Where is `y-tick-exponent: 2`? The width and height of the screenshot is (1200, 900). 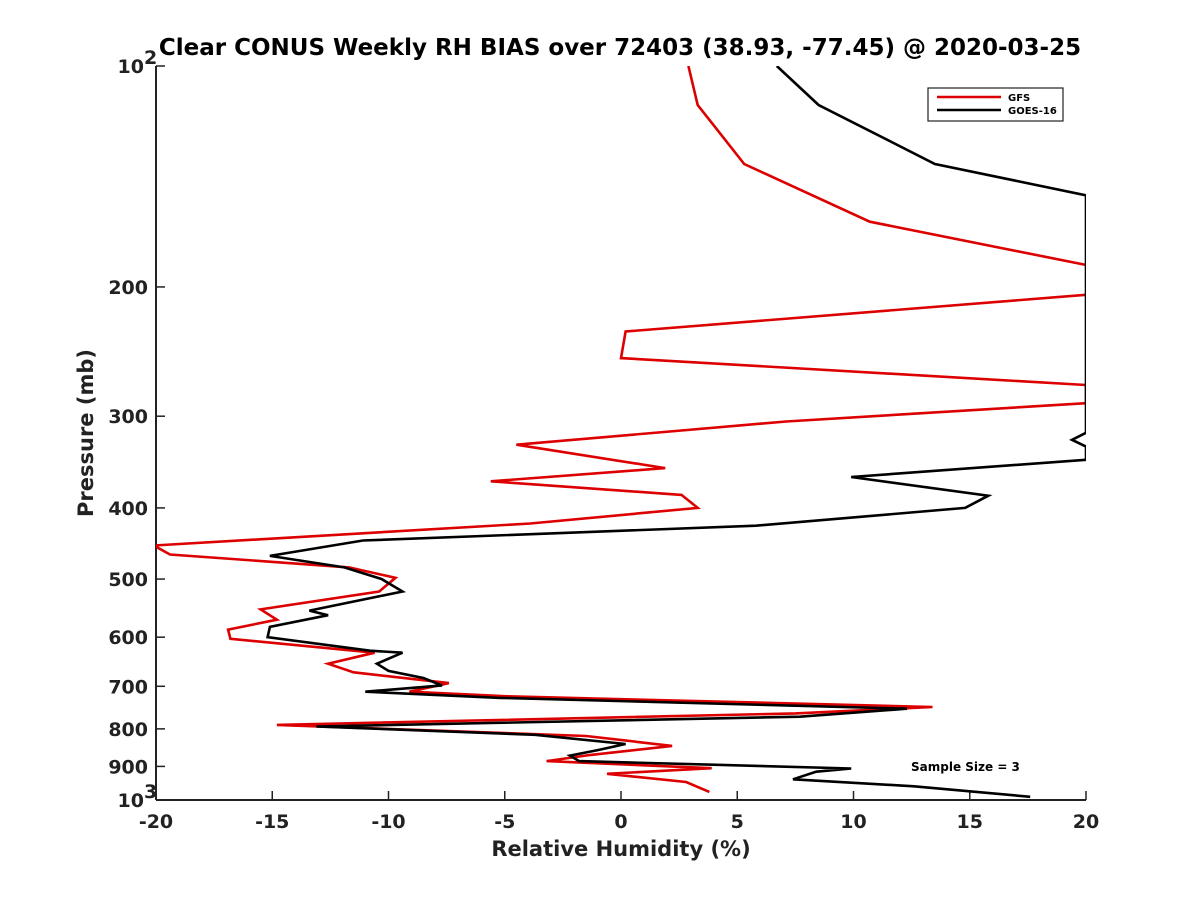
y-tick-exponent: 2 is located at coordinates (150, 58).